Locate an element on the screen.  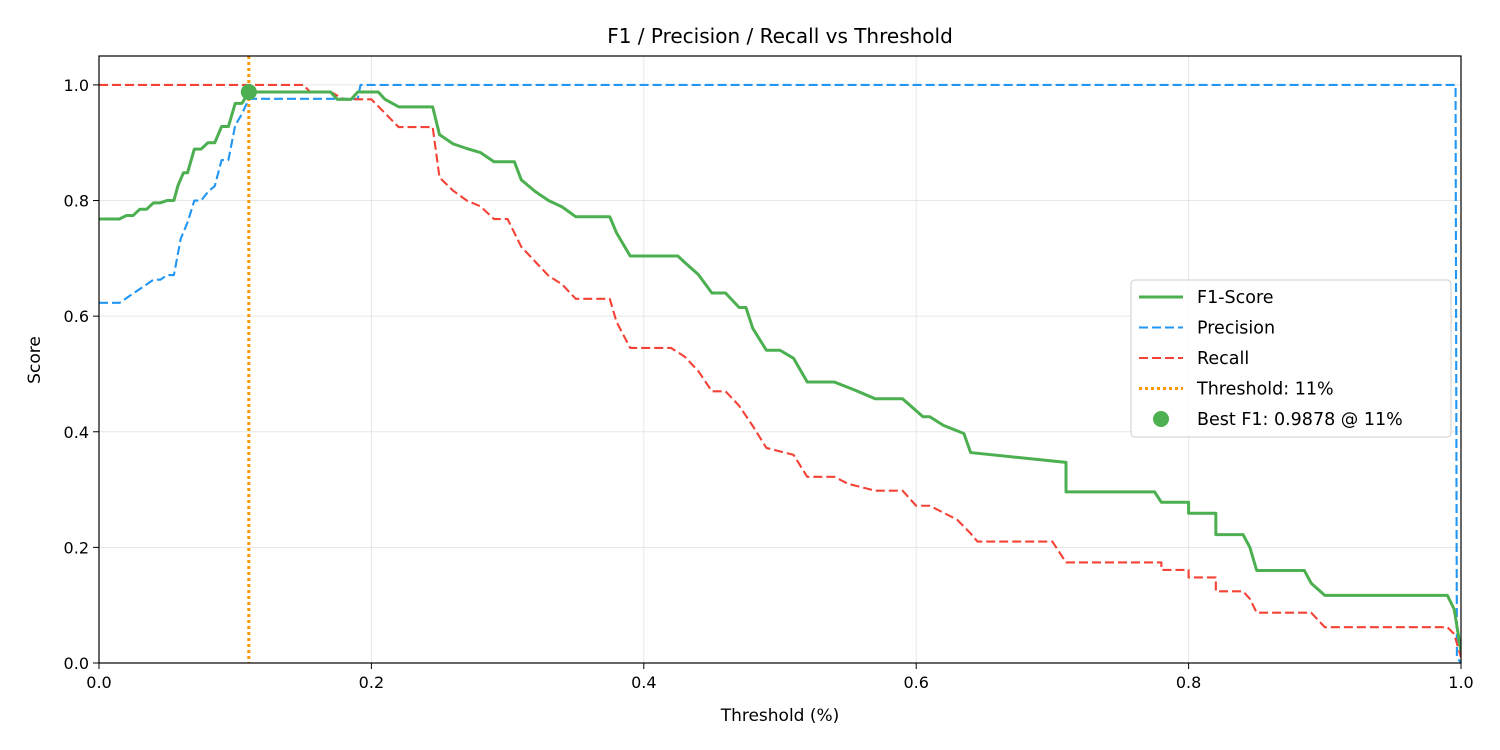
y-tick-label: 0.4 is located at coordinates (76, 432).